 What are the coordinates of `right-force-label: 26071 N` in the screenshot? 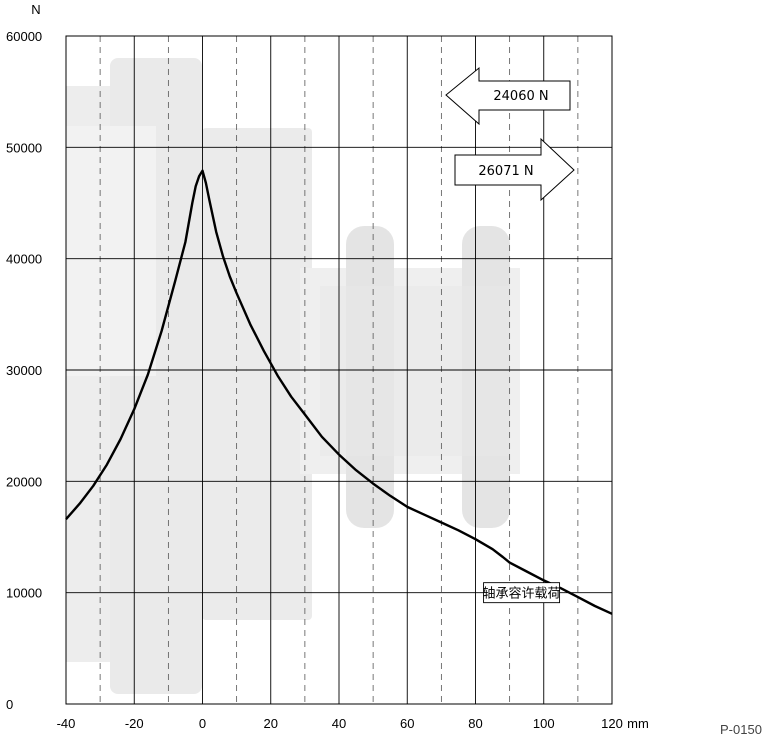 It's located at (505, 171).